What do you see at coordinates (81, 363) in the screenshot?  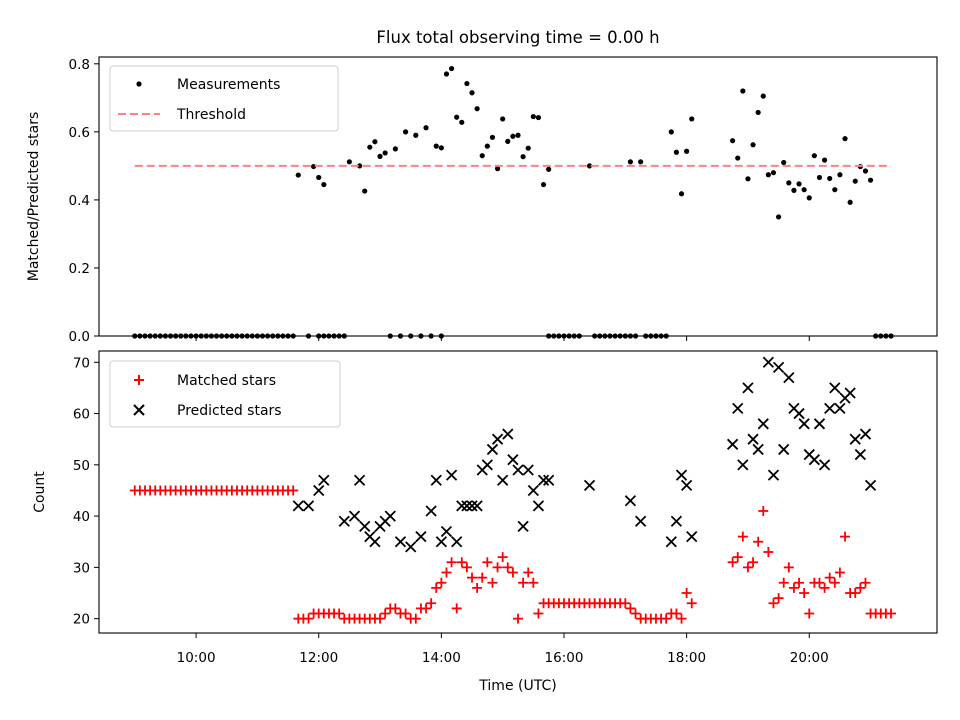 I see `y-tick-label: 70` at bounding box center [81, 363].